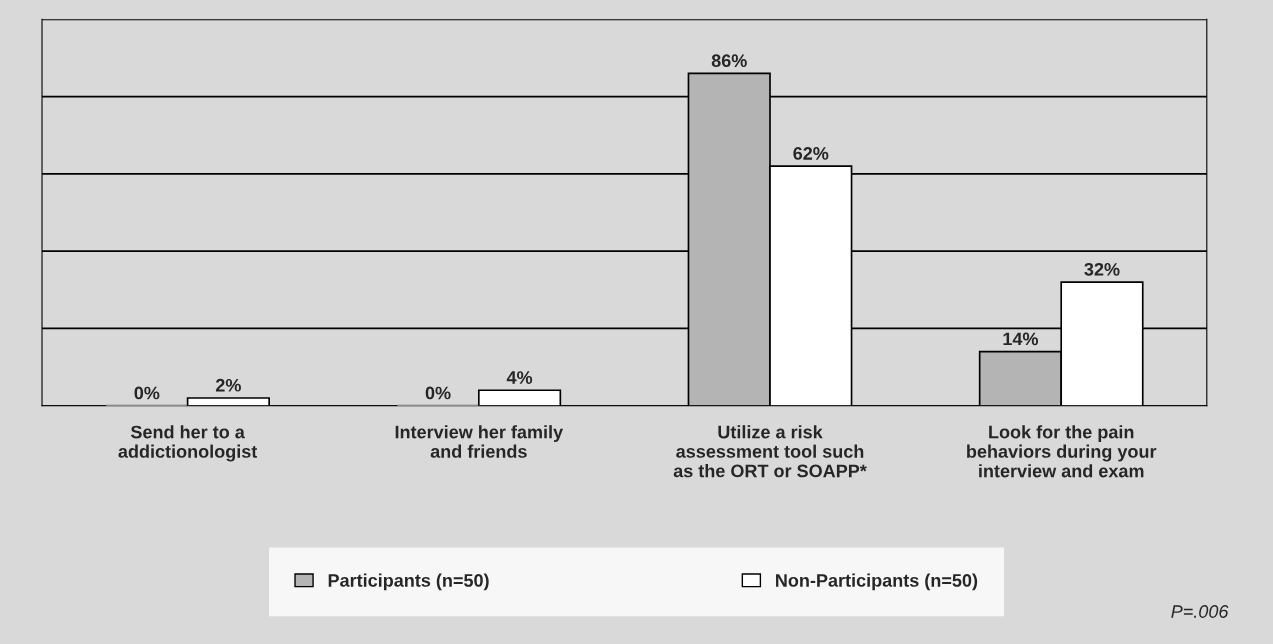 The image size is (1273, 644). I want to click on legend-label: Non-Participants (n=50), so click(877, 582).